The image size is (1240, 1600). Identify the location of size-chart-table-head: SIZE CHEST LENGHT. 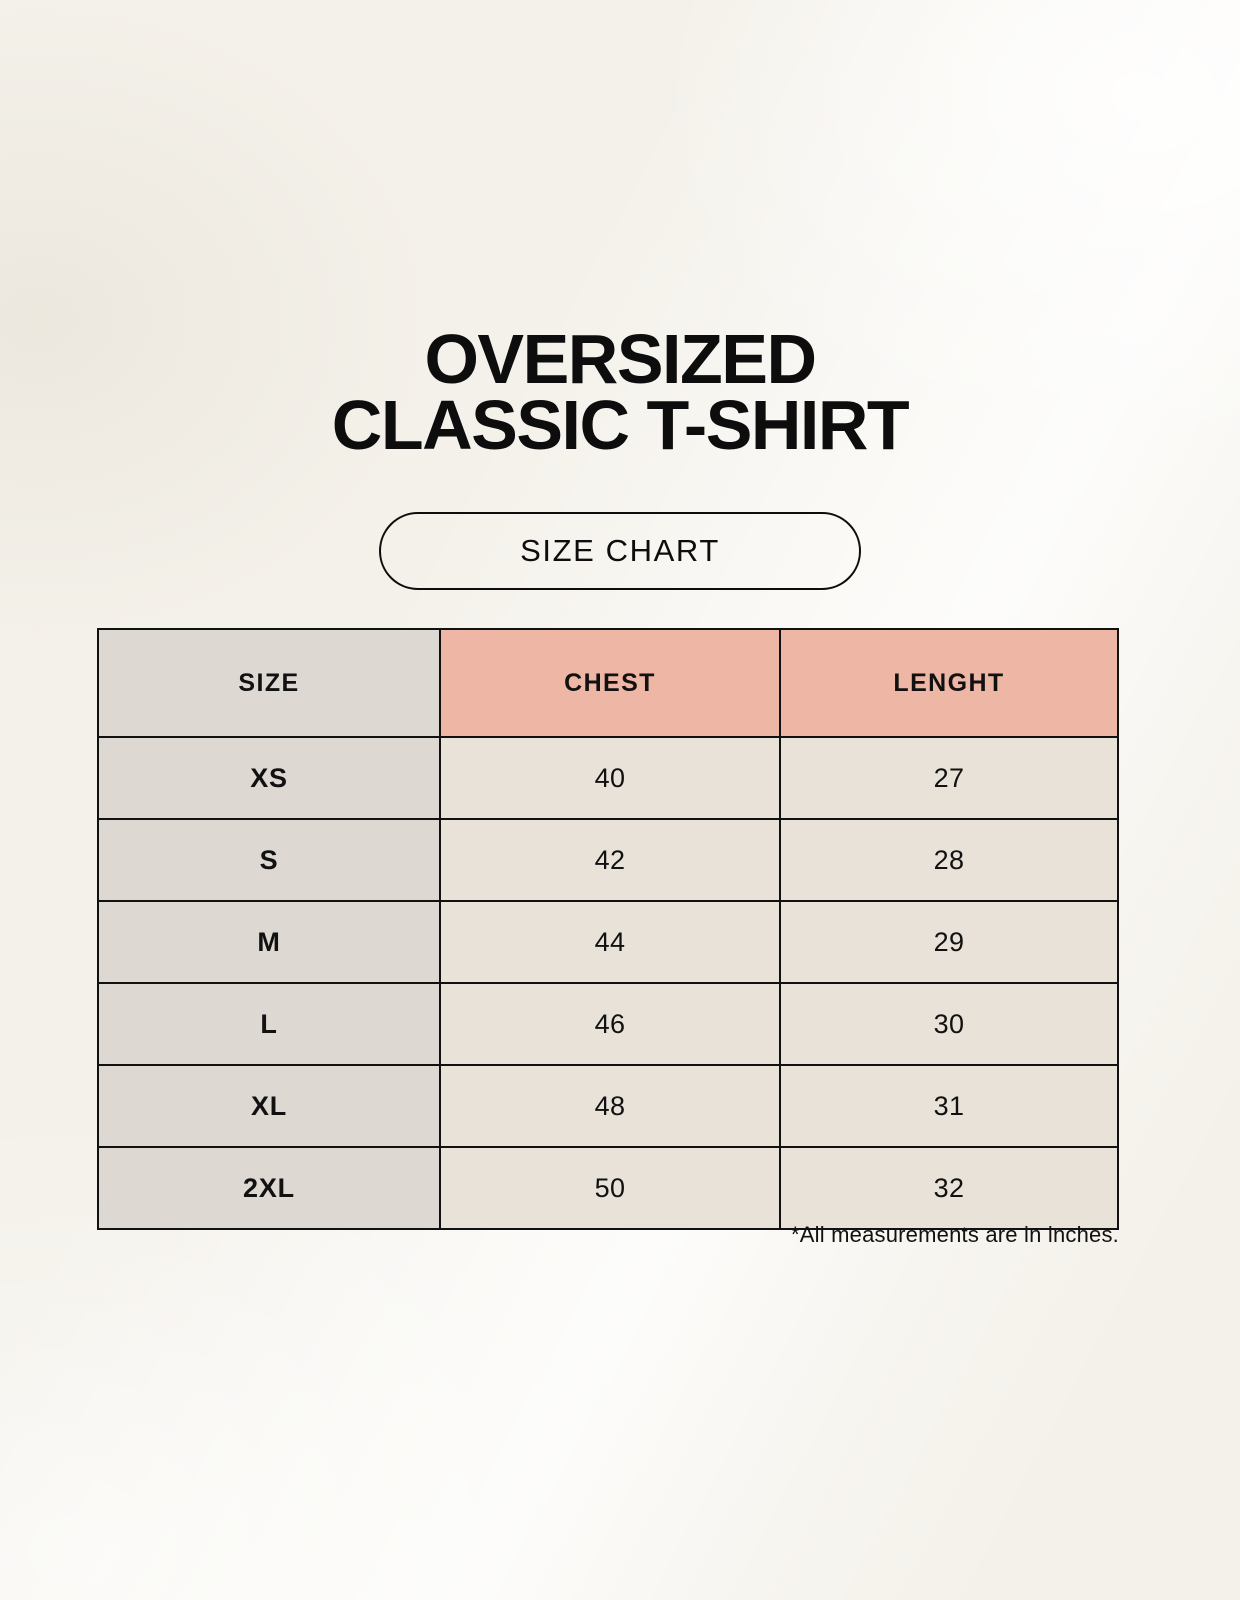
(608, 683).